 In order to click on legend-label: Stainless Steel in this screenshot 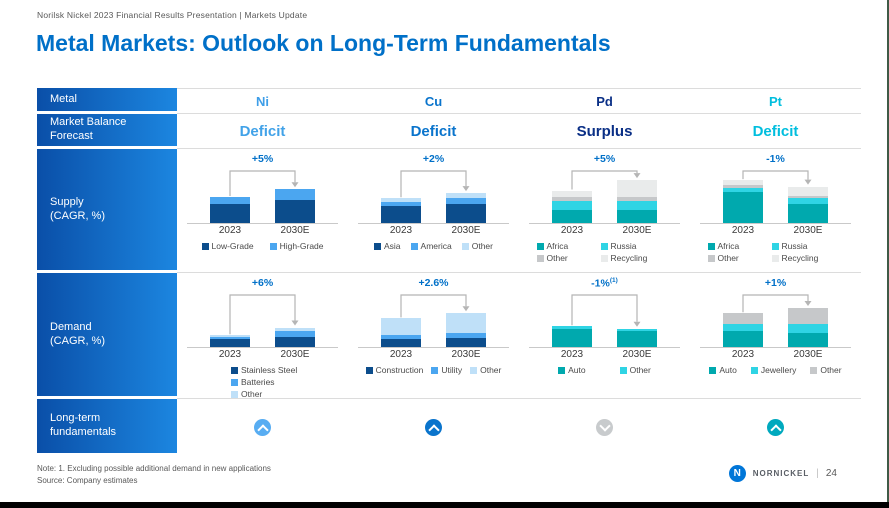, I will do `click(269, 370)`.